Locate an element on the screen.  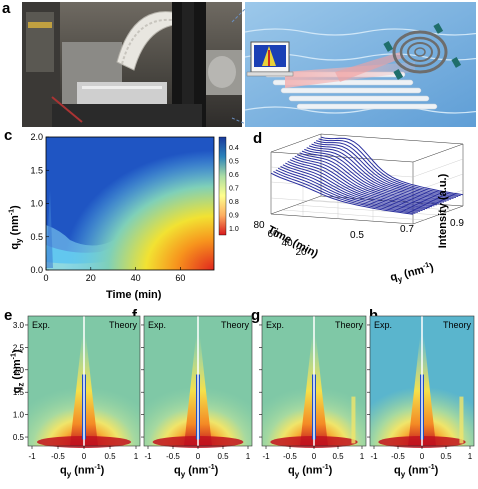
panel-c-xtick-label: 60 is located at coordinates (180, 278).